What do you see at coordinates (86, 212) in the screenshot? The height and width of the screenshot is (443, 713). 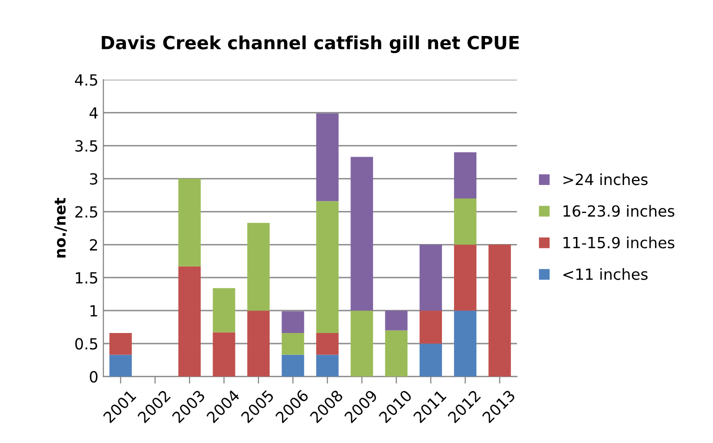 I see `y-tick-label: 2.5` at bounding box center [86, 212].